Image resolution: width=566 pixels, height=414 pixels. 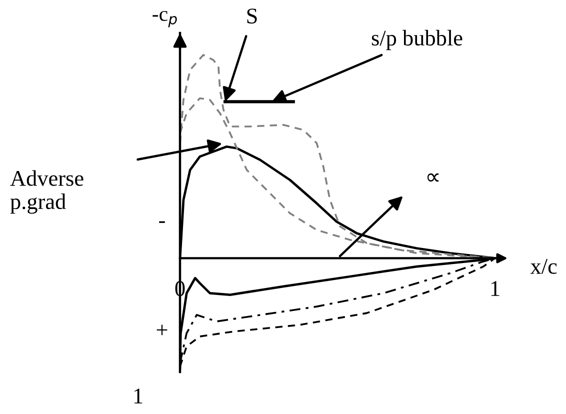 What do you see at coordinates (433, 177) in the screenshot?
I see `annotation: ∝` at bounding box center [433, 177].